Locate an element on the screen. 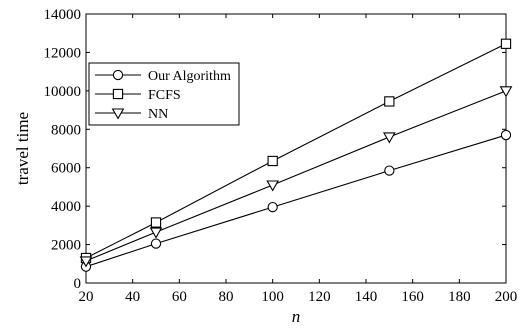 This screenshot has width=523, height=331. y-tick-label: 6000 is located at coordinates (66, 169).